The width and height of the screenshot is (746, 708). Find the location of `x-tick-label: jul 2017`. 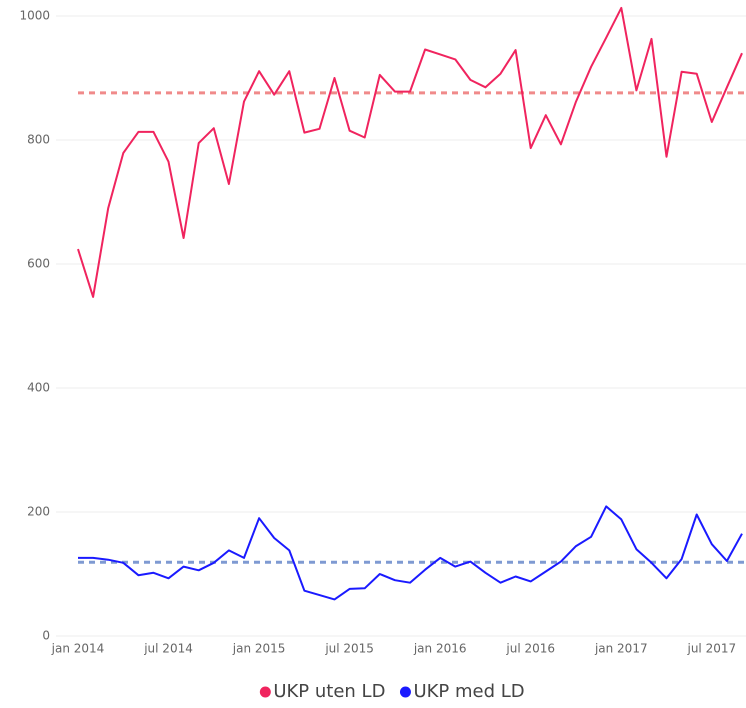

x-tick-label: jul 2017 is located at coordinates (711, 649).